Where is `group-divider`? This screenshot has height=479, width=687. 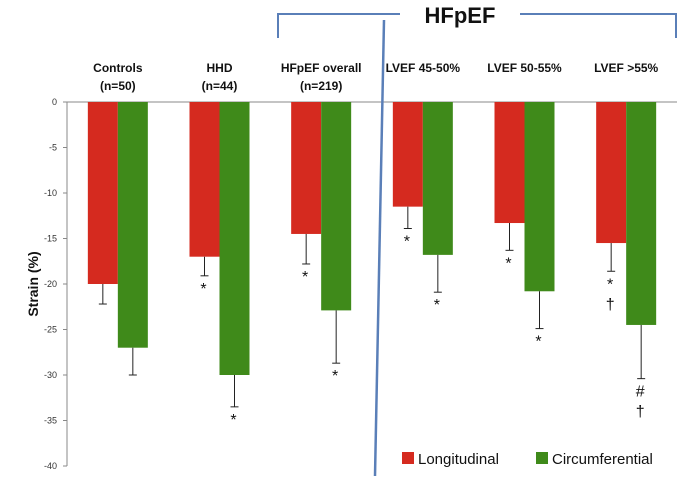 group-divider is located at coordinates (379, 248).